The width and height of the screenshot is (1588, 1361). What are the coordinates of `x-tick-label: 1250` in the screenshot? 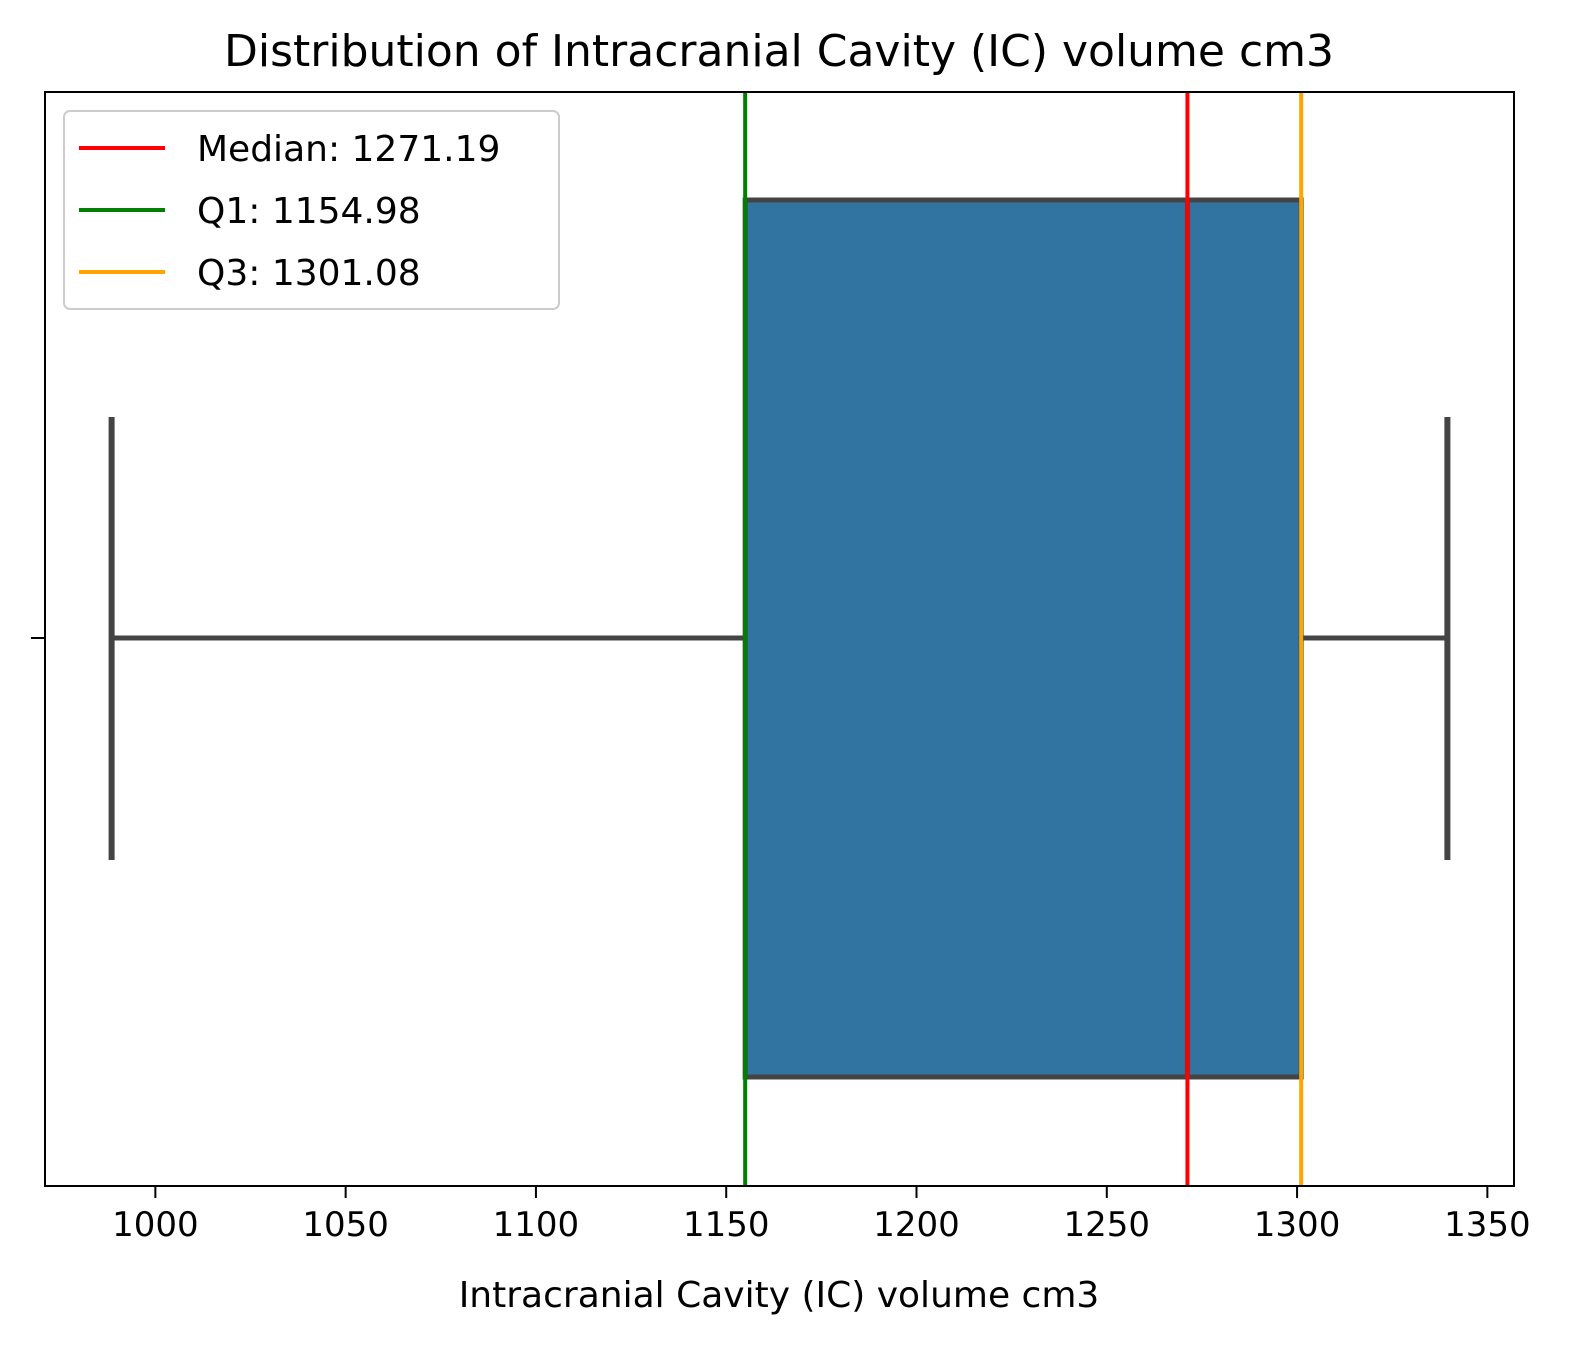 It's located at (1107, 1225).